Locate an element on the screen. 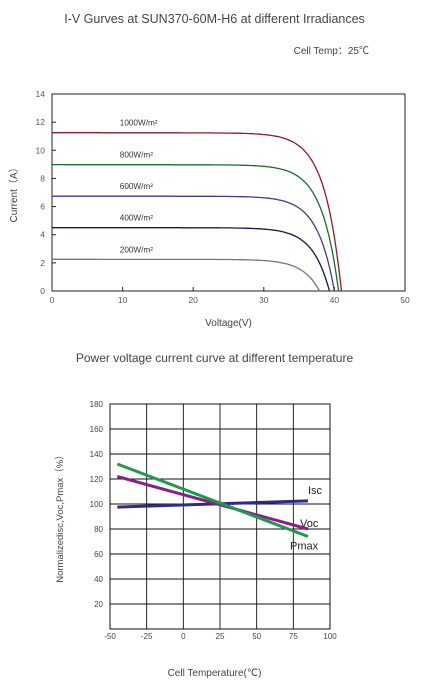 Image resolution: width=429 pixels, height=684 pixels. x-tick-label: 30 is located at coordinates (264, 300).